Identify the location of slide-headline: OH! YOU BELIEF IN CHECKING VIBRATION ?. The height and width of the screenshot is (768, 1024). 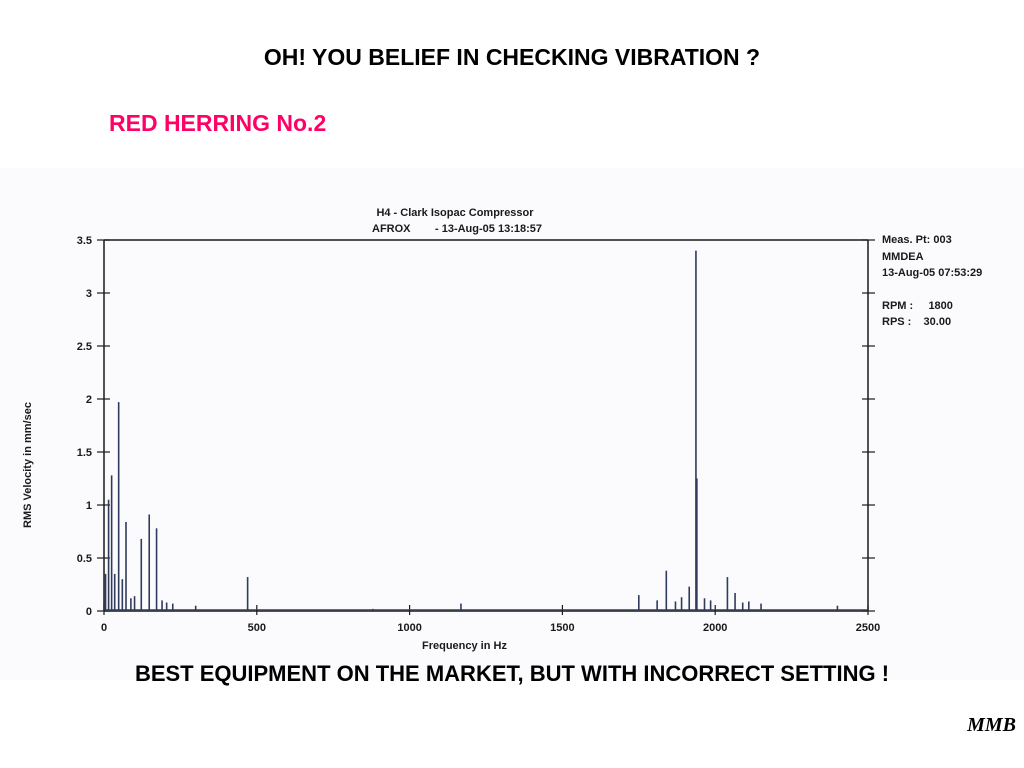
(512, 57).